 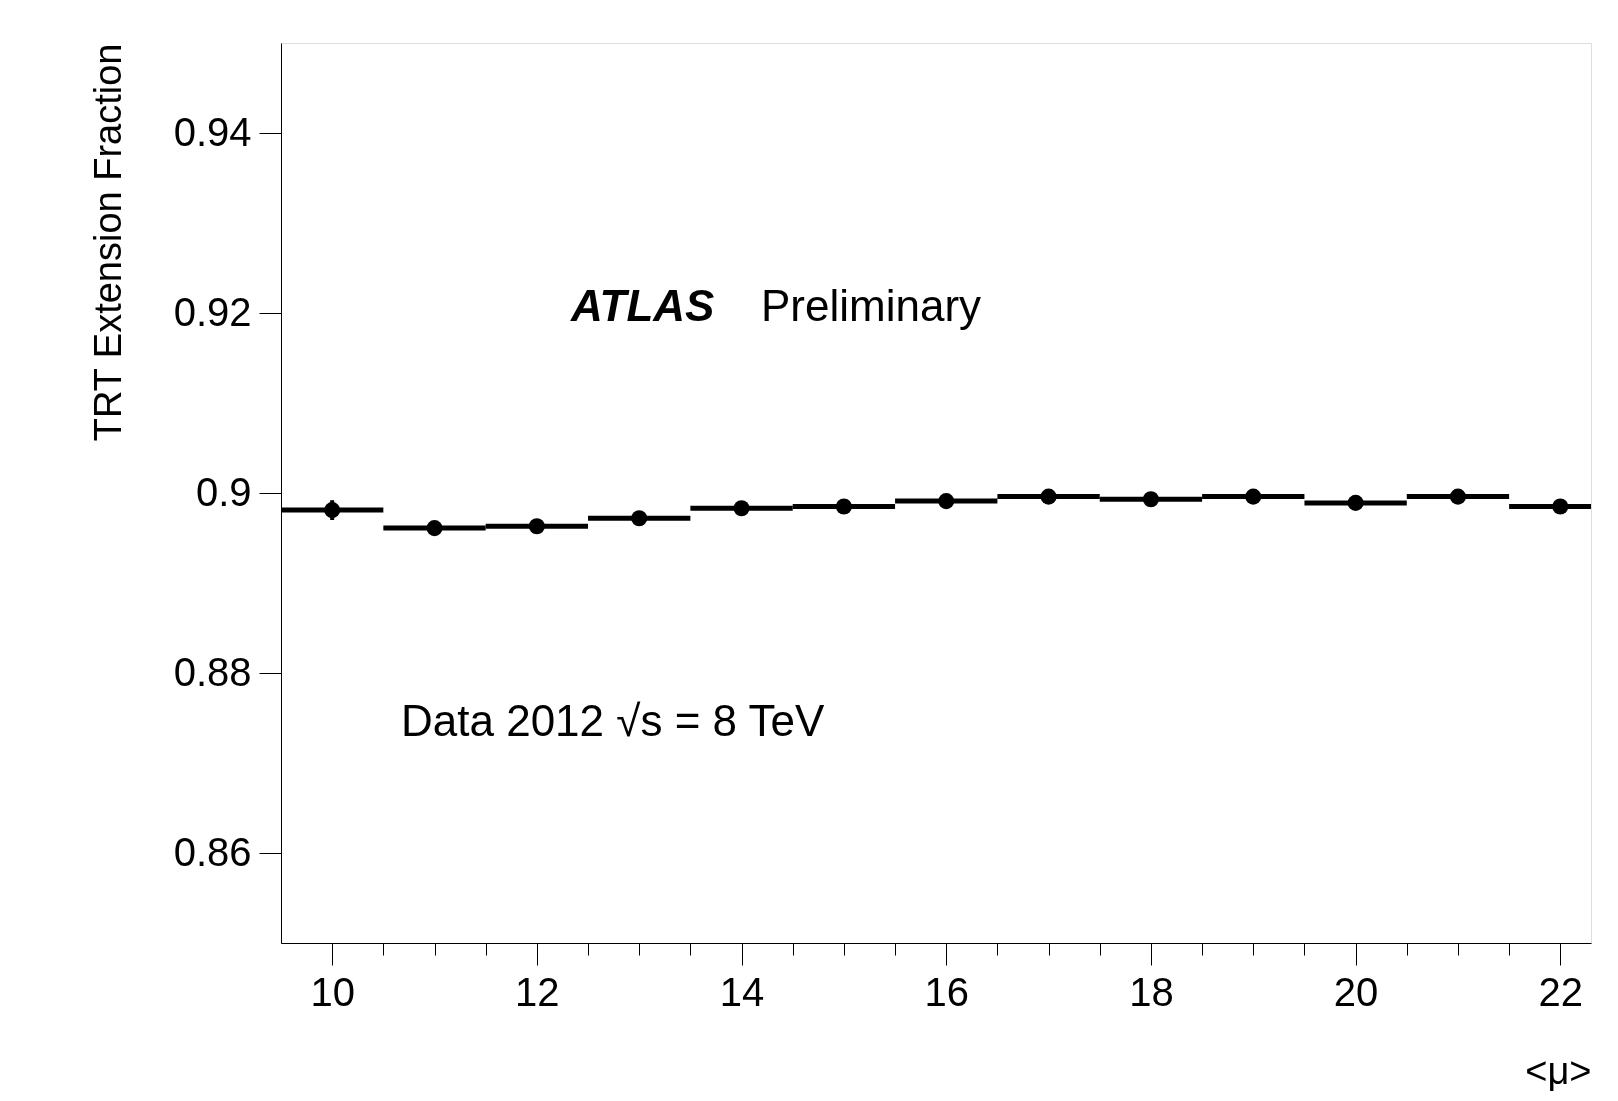 I want to click on annotation: Data 2012 √s = 8 TeV, so click(x=613, y=720).